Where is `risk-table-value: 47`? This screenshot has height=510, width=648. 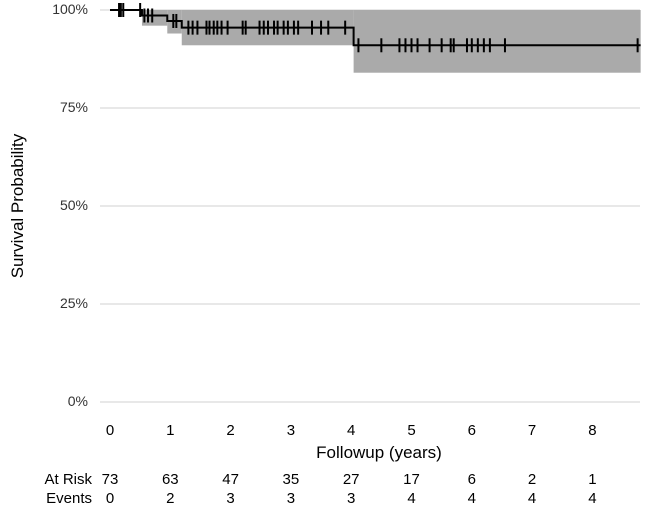
risk-table-value: 47 is located at coordinates (230, 479).